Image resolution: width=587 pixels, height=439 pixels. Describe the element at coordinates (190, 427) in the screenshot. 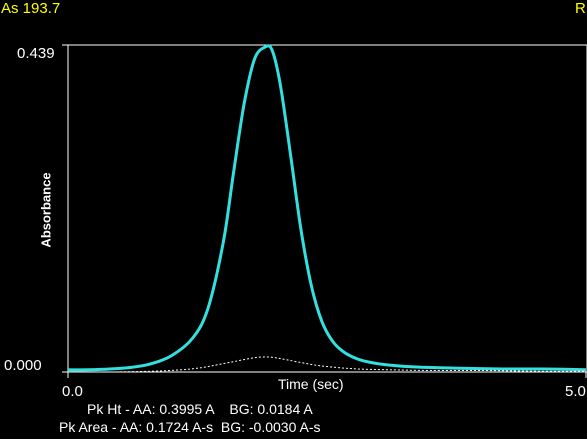

I see `peak-area-readout: Pk Area - AA: 0.1724 A-s BG: -0.0030 A-s` at that location.